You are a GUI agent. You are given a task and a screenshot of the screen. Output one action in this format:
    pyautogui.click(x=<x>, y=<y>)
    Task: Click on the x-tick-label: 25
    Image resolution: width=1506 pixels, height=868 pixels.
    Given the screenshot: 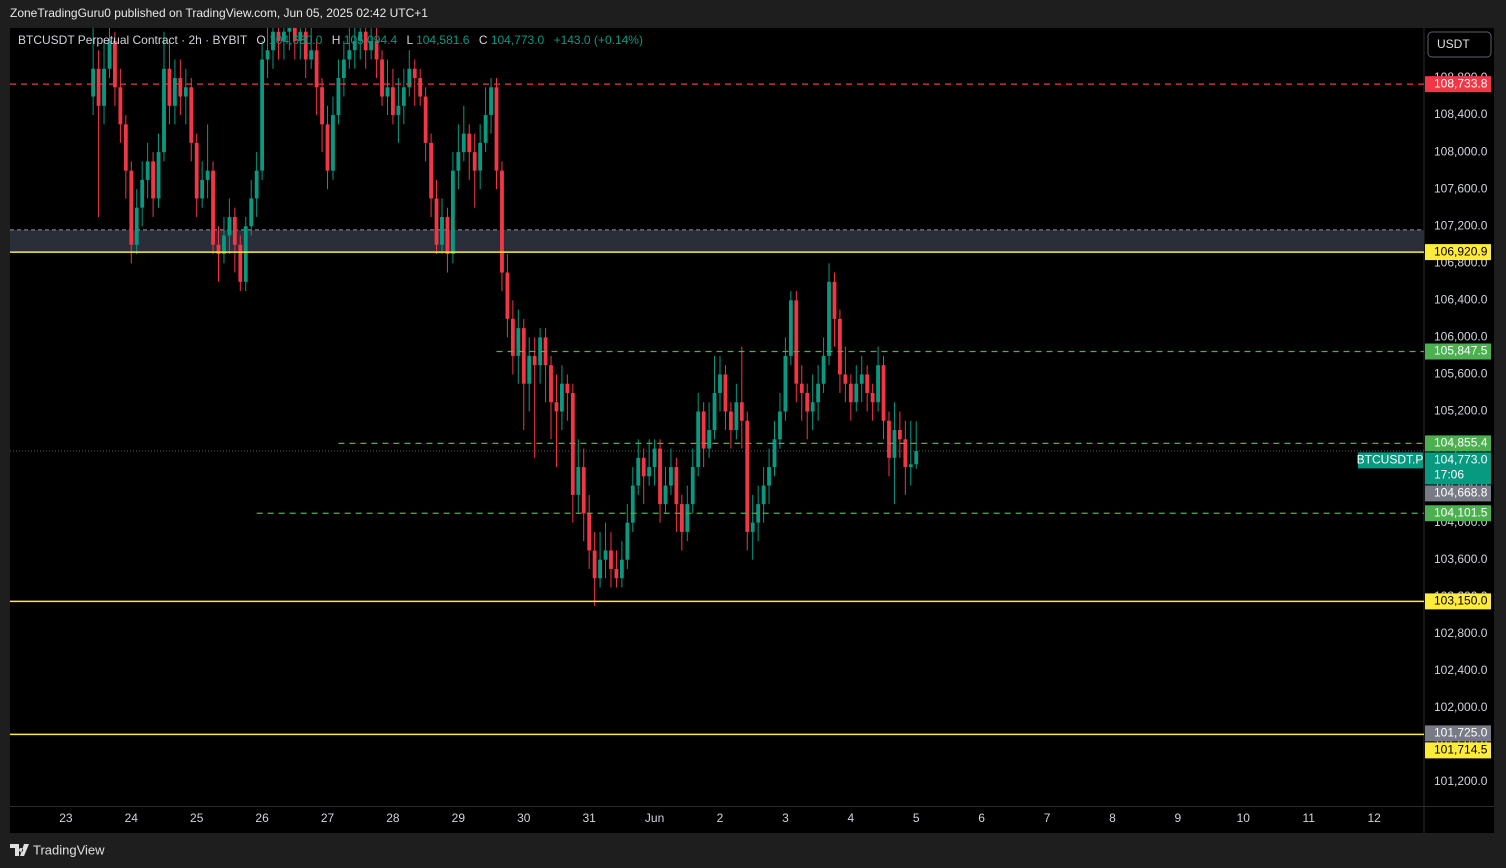 What is the action you would take?
    pyautogui.click(x=197, y=818)
    